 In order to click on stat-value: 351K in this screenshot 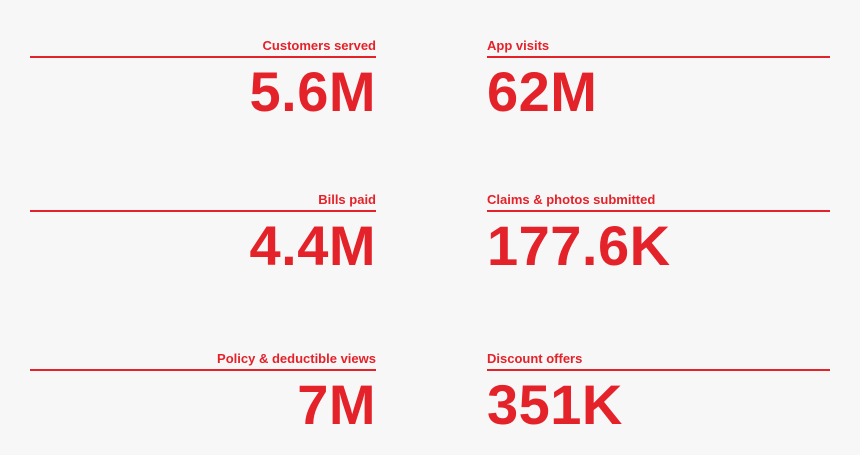, I will do `click(555, 404)`.